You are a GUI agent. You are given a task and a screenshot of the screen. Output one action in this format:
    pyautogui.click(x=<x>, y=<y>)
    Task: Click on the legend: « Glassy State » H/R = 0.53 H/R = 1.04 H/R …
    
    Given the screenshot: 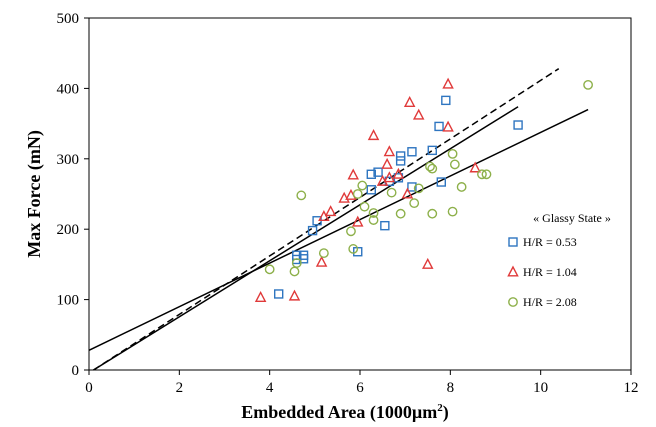 What is the action you would take?
    pyautogui.click(x=559, y=260)
    